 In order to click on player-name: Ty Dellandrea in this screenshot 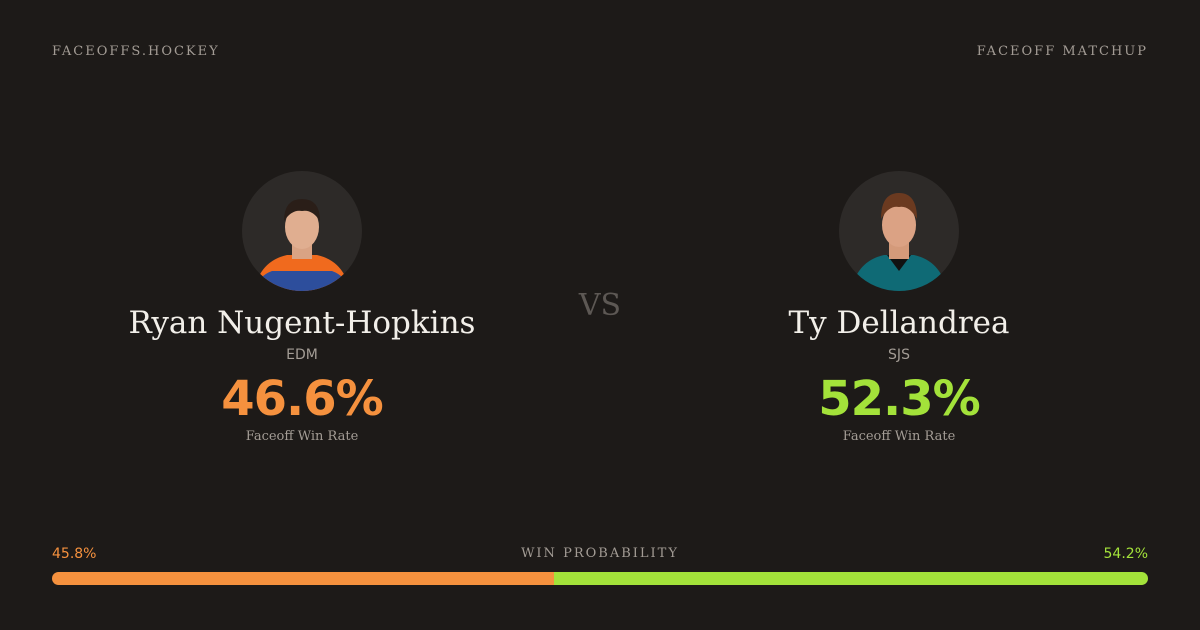, I will do `click(899, 323)`.